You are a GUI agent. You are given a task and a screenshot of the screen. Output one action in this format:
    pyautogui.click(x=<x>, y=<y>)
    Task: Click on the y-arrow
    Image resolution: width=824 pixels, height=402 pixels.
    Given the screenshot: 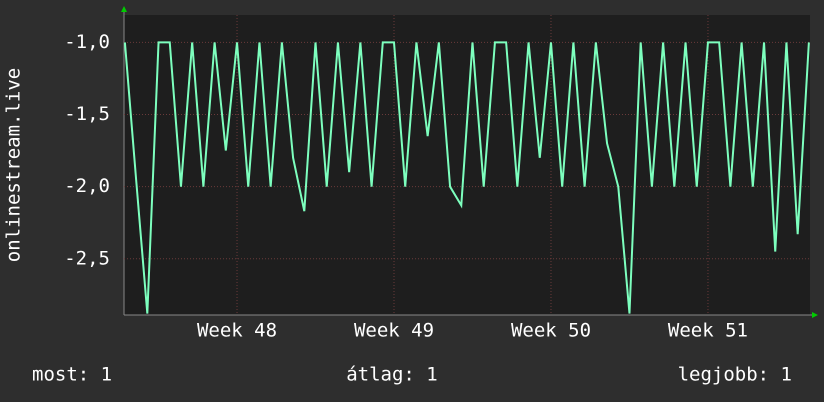 What is the action you would take?
    pyautogui.click(x=124, y=9)
    